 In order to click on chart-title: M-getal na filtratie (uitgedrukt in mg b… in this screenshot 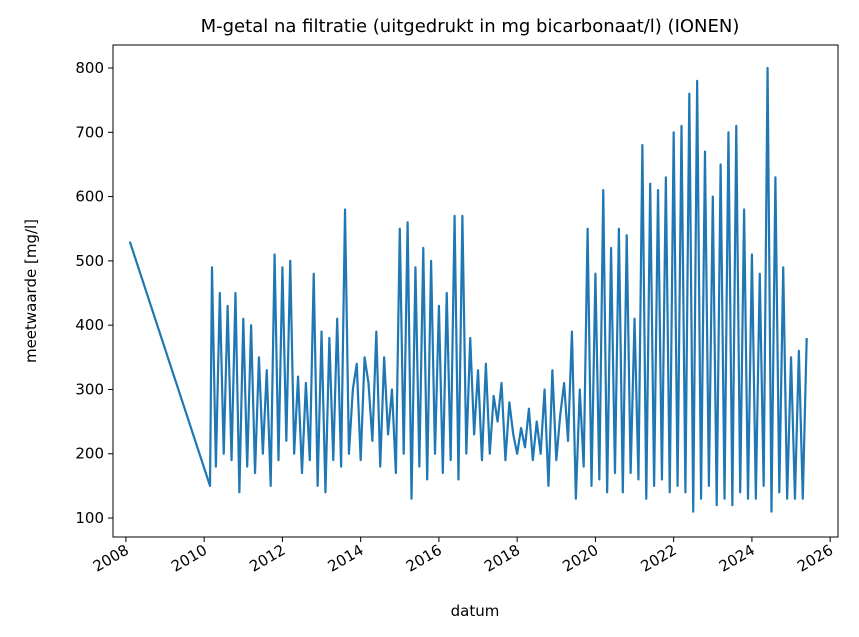, I will do `click(470, 26)`.